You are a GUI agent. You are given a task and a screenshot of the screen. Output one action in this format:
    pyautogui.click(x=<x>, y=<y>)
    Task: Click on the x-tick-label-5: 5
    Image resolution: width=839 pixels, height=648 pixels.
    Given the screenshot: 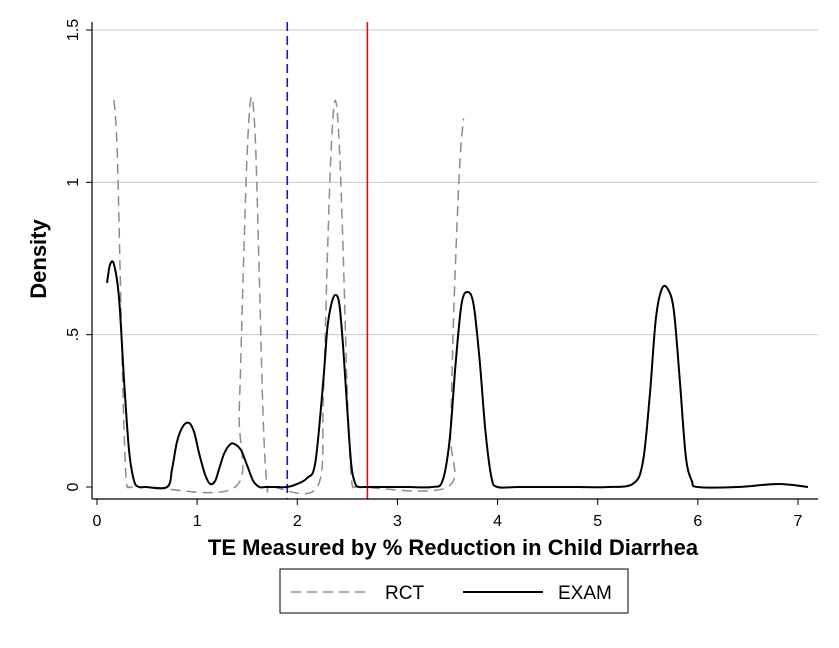 What is the action you would take?
    pyautogui.click(x=597, y=521)
    